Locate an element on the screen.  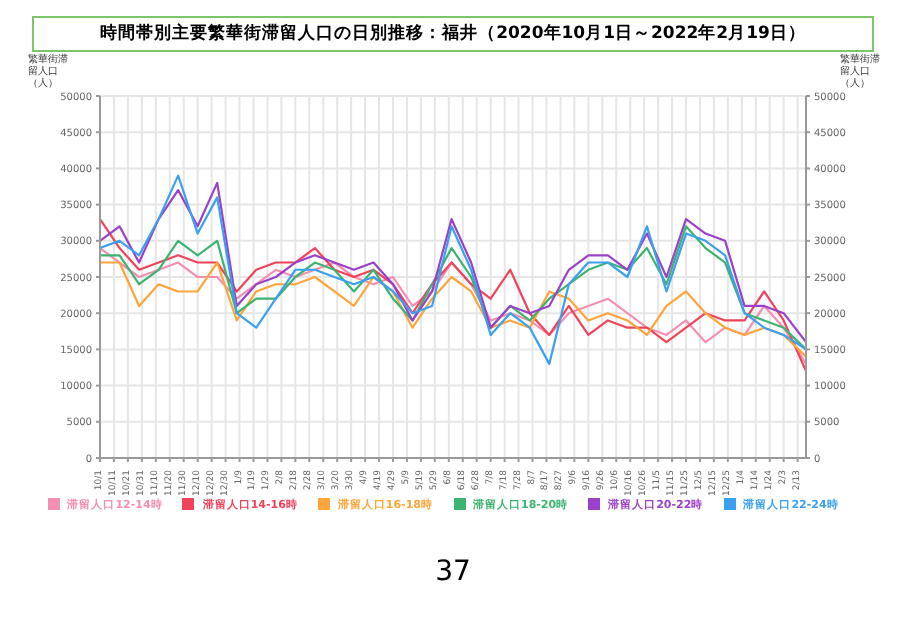
text: 37 is located at coordinates (453, 572).